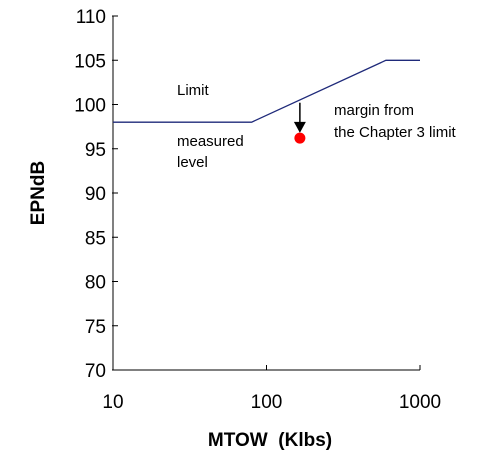 The width and height of the screenshot is (501, 454). Describe the element at coordinates (95, 327) in the screenshot. I see `y-tick-label: 75` at that location.